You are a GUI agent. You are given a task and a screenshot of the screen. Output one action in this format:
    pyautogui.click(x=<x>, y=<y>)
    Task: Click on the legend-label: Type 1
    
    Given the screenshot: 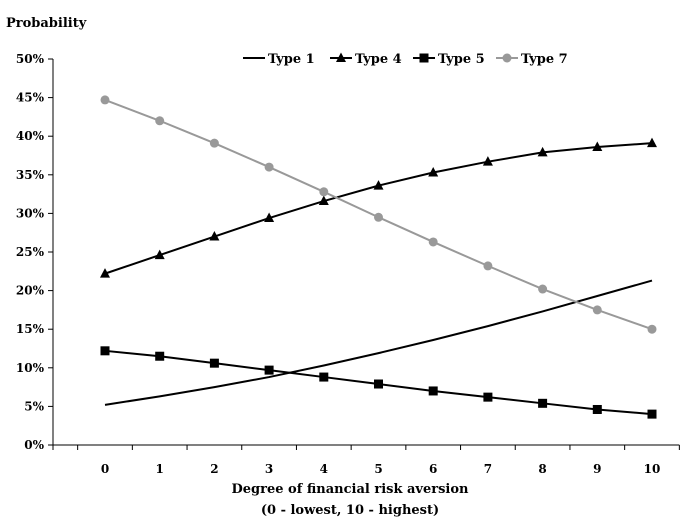 What is the action you would take?
    pyautogui.click(x=291, y=59)
    